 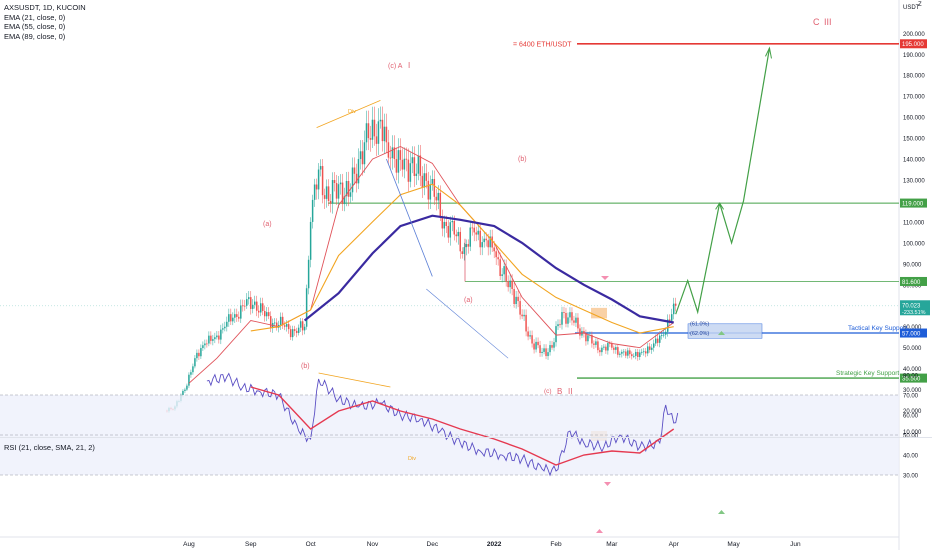 I want to click on legend-symbol: AXSUSDT, 1D, KUCOIN, so click(x=45, y=7).